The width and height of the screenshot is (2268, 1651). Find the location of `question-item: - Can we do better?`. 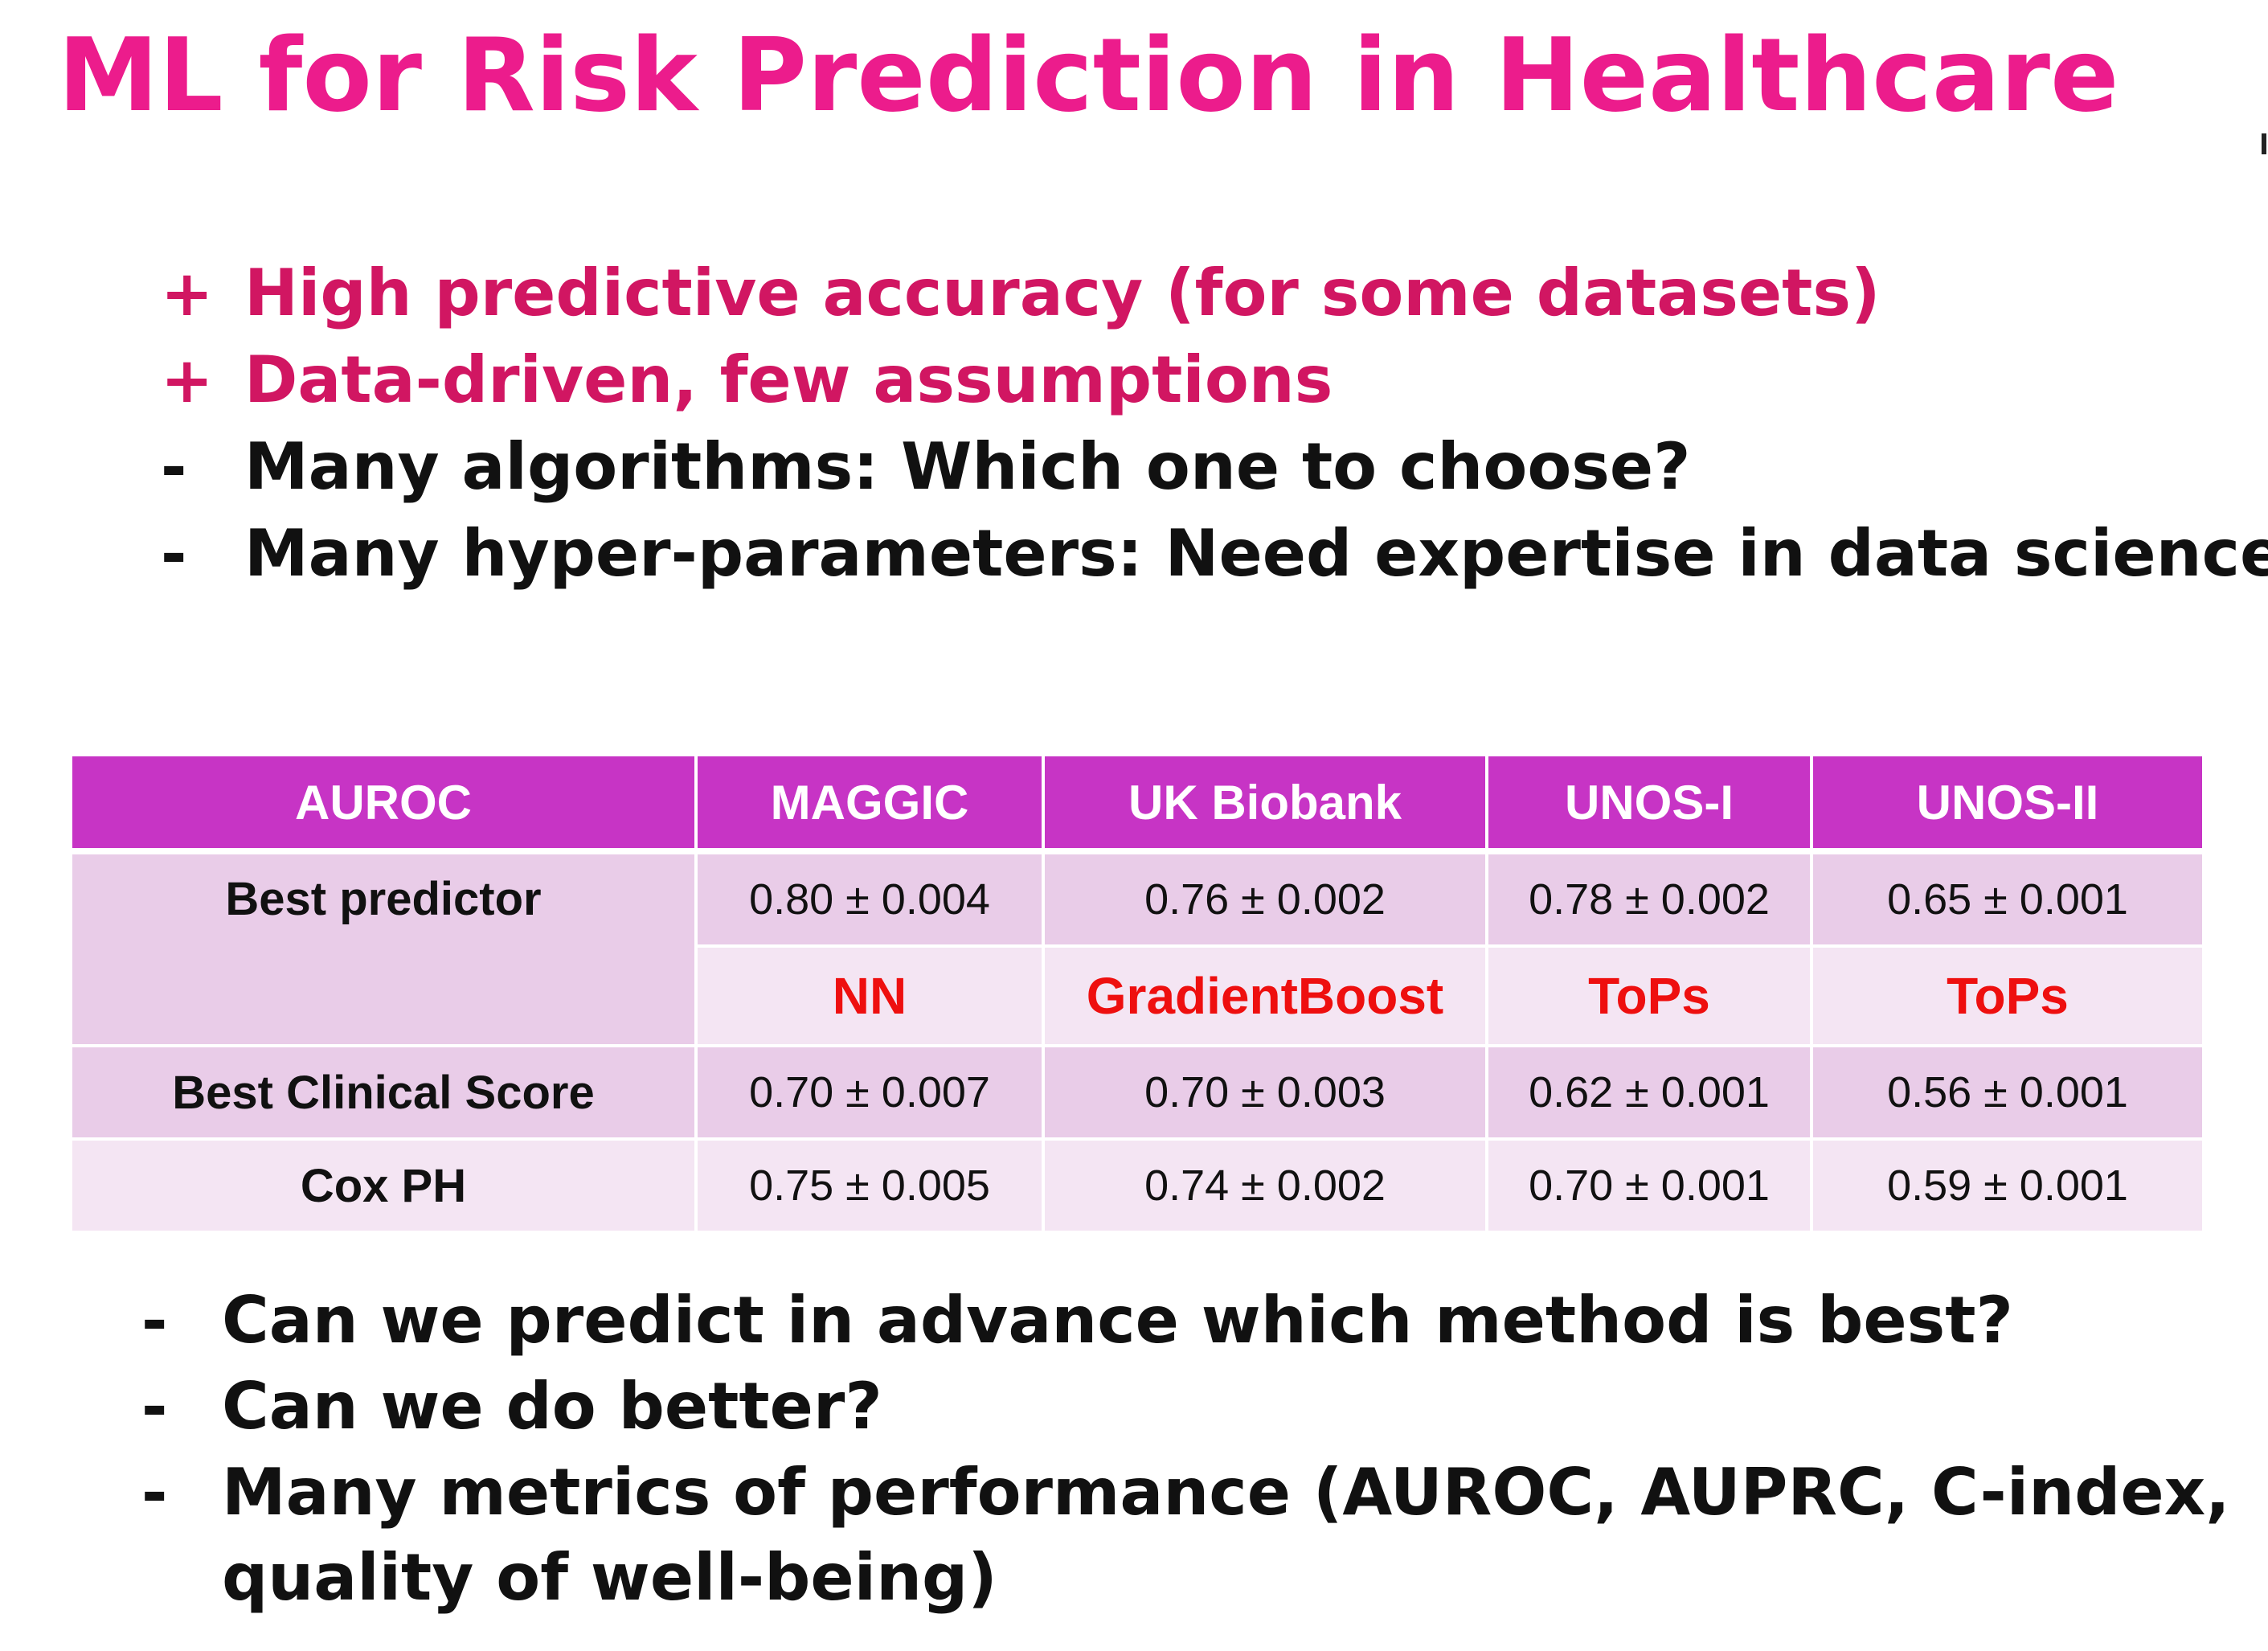

question-item: - Can we do better? is located at coordinates (1202, 1407).